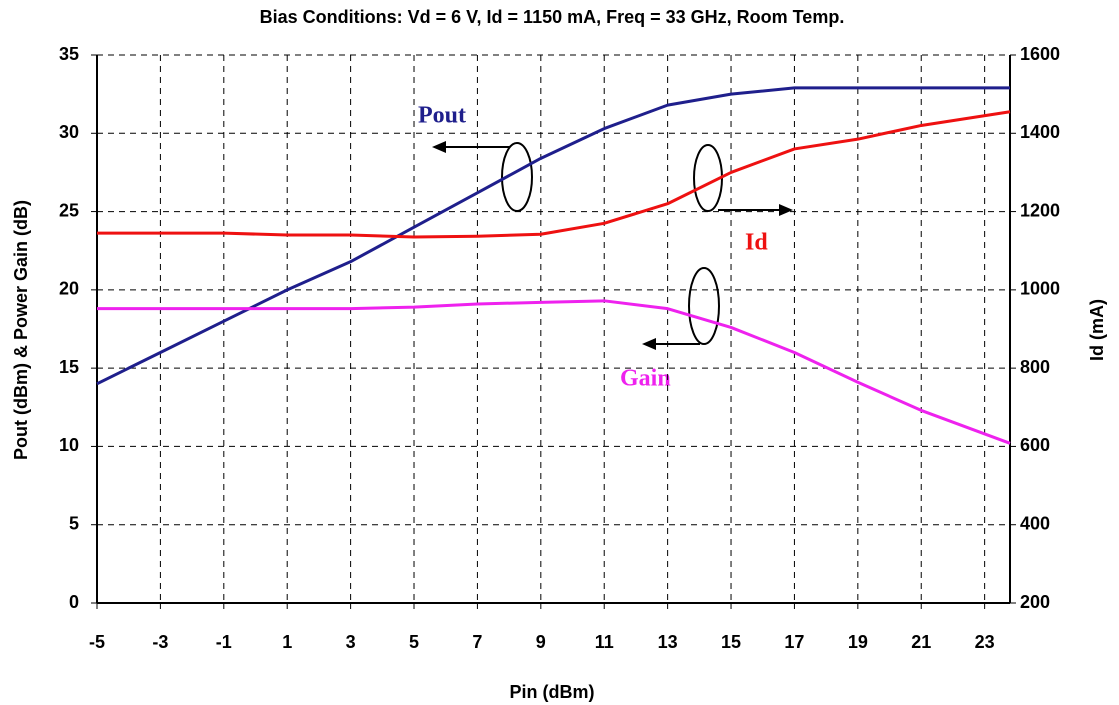 This screenshot has height=705, width=1119. I want to click on series-annotation: Gain, so click(645, 379).